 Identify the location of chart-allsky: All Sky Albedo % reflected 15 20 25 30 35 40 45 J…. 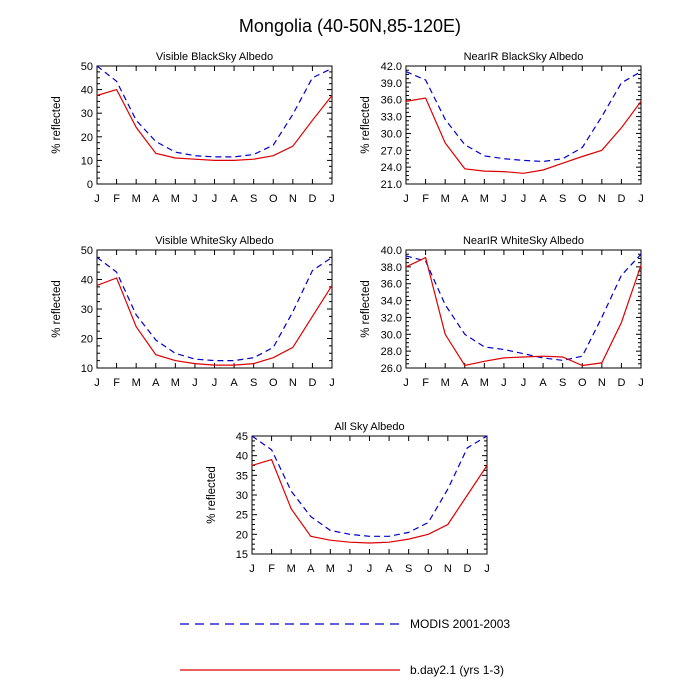
(348, 498).